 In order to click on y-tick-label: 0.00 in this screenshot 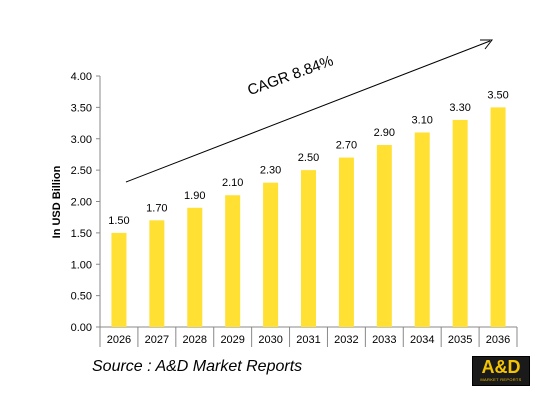, I will do `click(81, 328)`.